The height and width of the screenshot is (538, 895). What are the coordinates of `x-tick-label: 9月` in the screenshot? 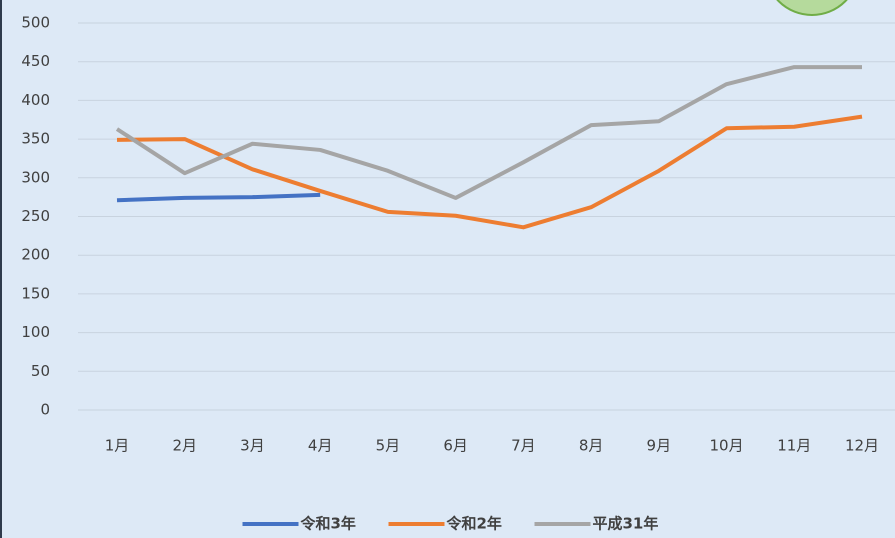 It's located at (659, 446).